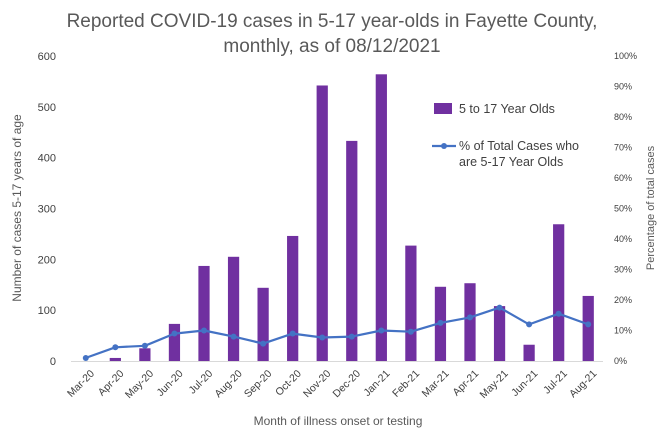 The width and height of the screenshot is (664, 440). I want to click on y2-axis-label: Percentage of total cases, so click(651, 207).